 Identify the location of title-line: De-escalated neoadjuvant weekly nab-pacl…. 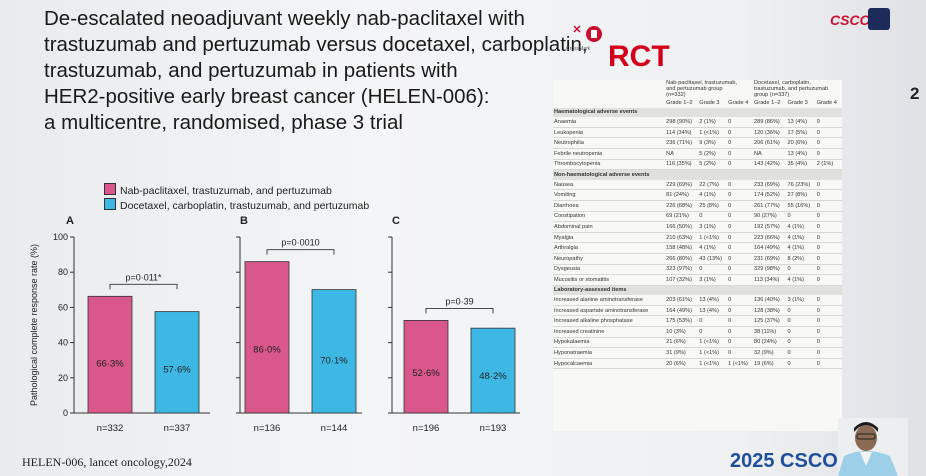
(284, 18).